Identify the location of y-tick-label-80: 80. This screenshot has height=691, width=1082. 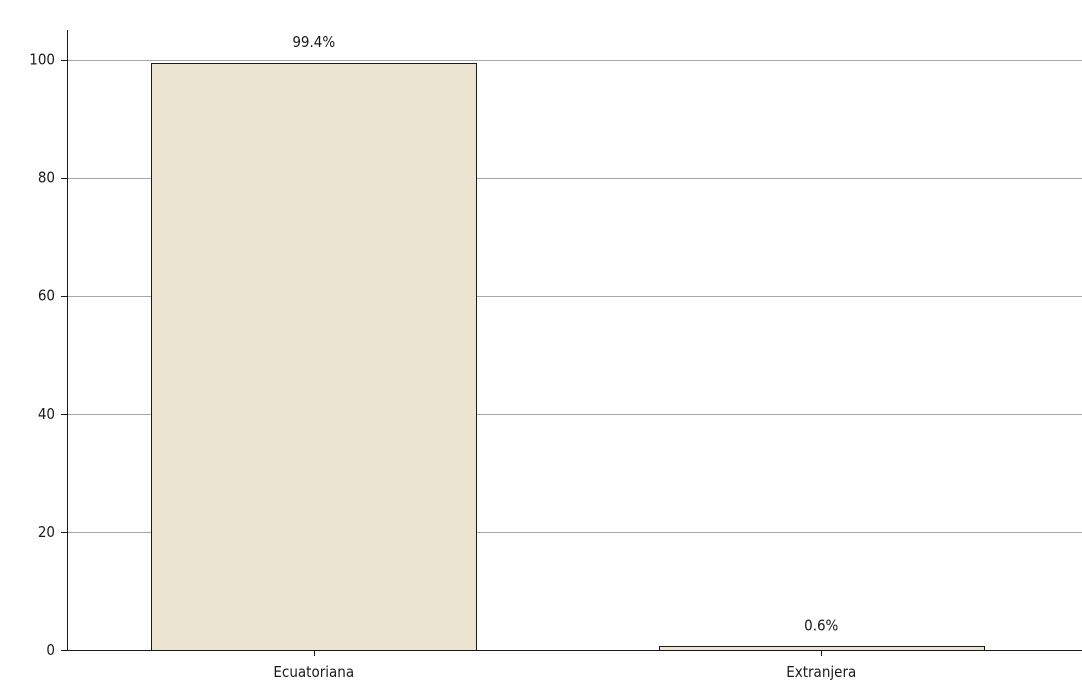
(46, 178).